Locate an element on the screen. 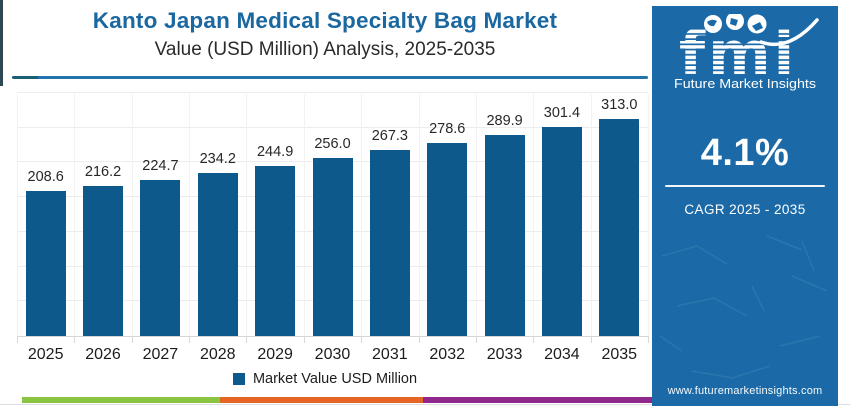 This screenshot has height=412, width=850. chart-subtitle: Value (USD Million) Analysis, 2025-2035 is located at coordinates (325, 49).